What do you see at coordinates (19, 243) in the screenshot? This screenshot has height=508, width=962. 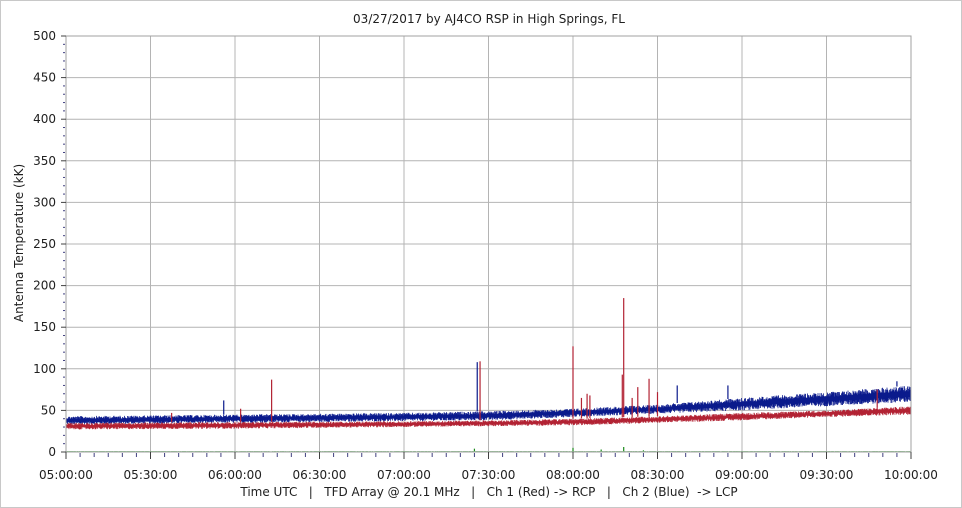 I see `y-axis-label: Antenna Temperature (kK)` at bounding box center [19, 243].